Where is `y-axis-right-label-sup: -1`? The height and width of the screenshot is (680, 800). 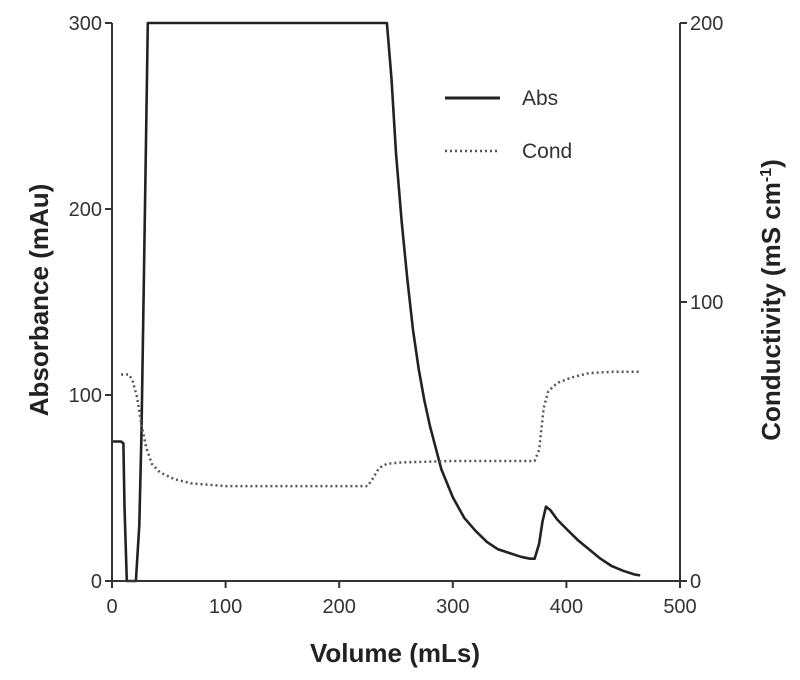 y-axis-right-label-sup: -1 is located at coordinates (766, 175).